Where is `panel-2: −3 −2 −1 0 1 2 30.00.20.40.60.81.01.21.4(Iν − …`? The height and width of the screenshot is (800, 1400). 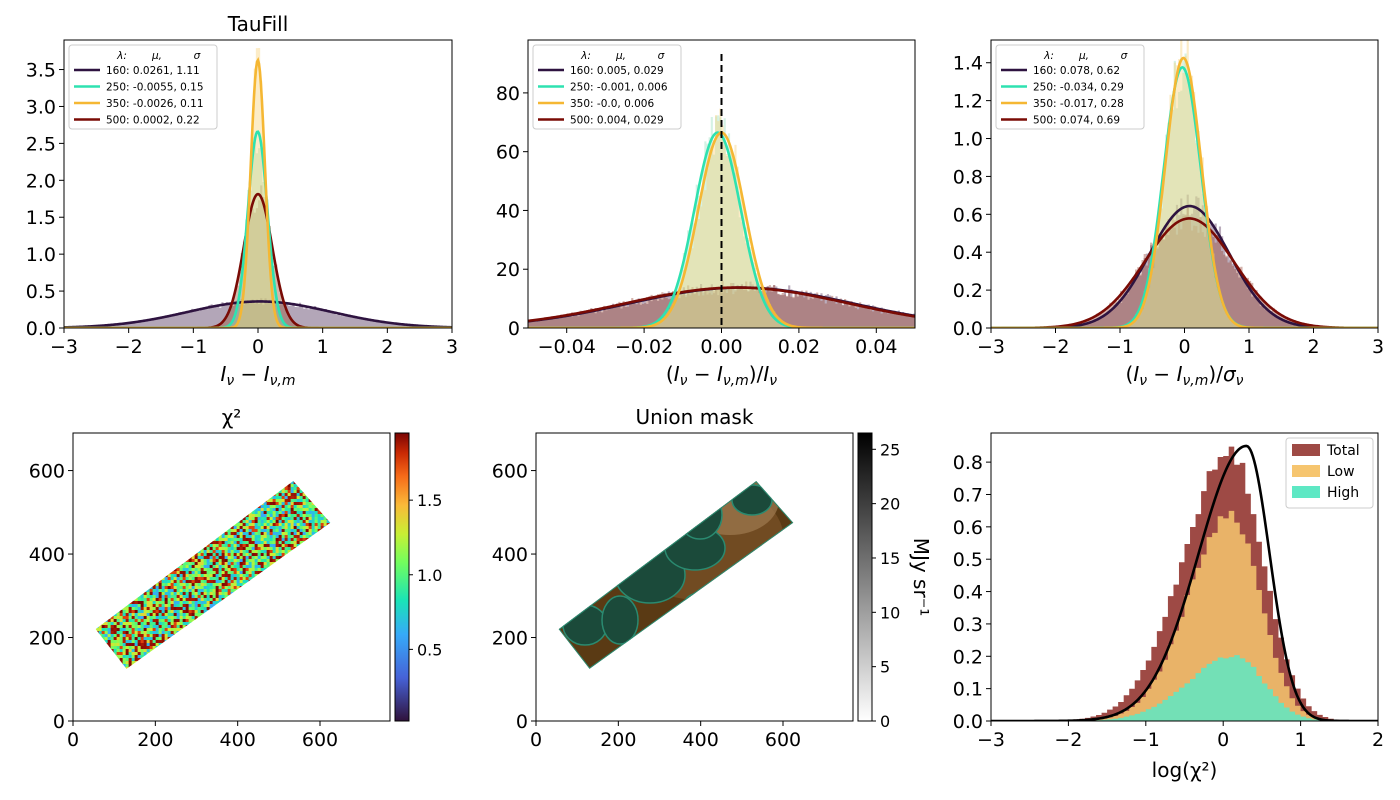 panel-2: −3 −2 −1 0 1 2 30.00.20.40.60.81.01.21.4(Iν − … is located at coordinates (1168, 214).